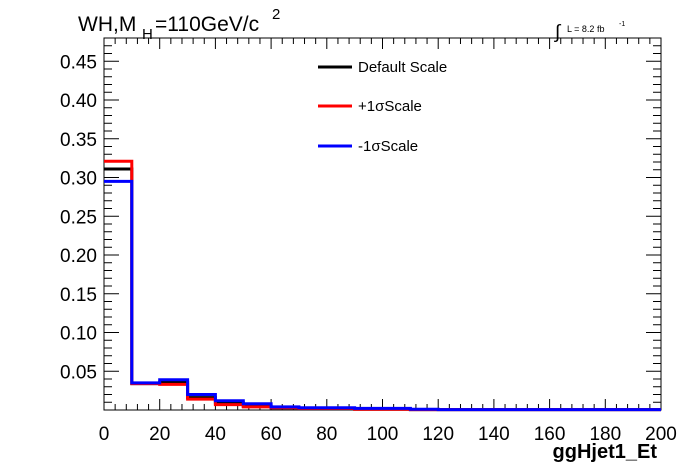  What do you see at coordinates (550, 434) in the screenshot?
I see `x-tick-label: 160` at bounding box center [550, 434].